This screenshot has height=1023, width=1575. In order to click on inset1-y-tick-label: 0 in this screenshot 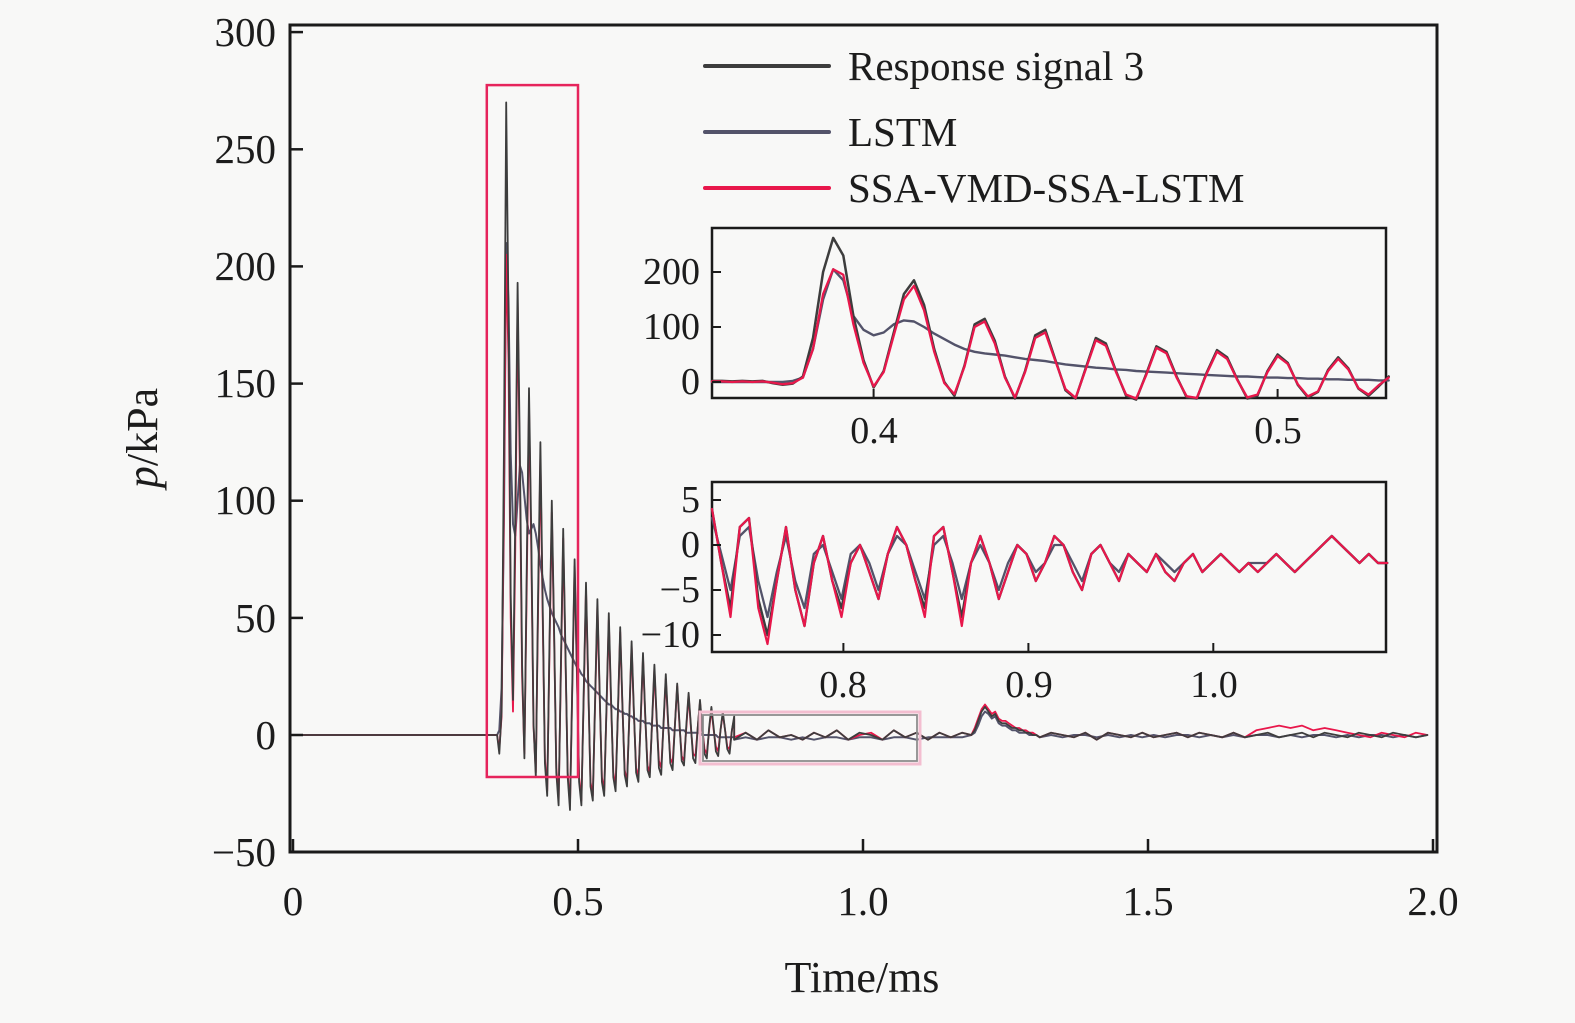, I will do `click(690, 382)`.